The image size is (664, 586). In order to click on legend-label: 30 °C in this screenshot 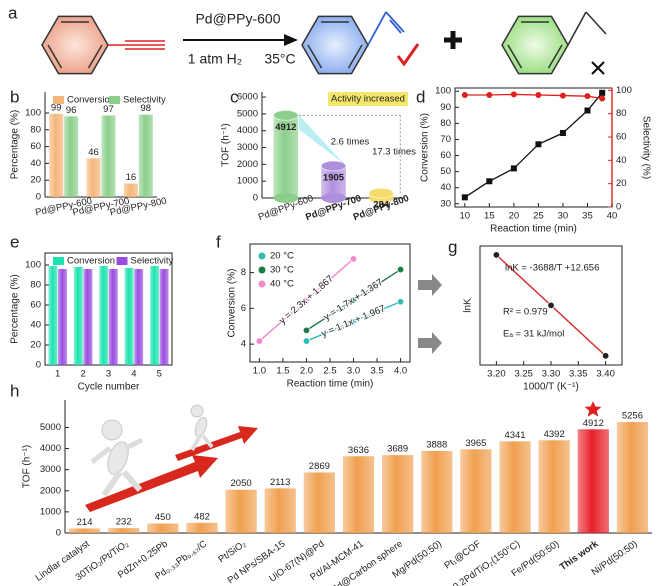, I will do `click(282, 270)`.